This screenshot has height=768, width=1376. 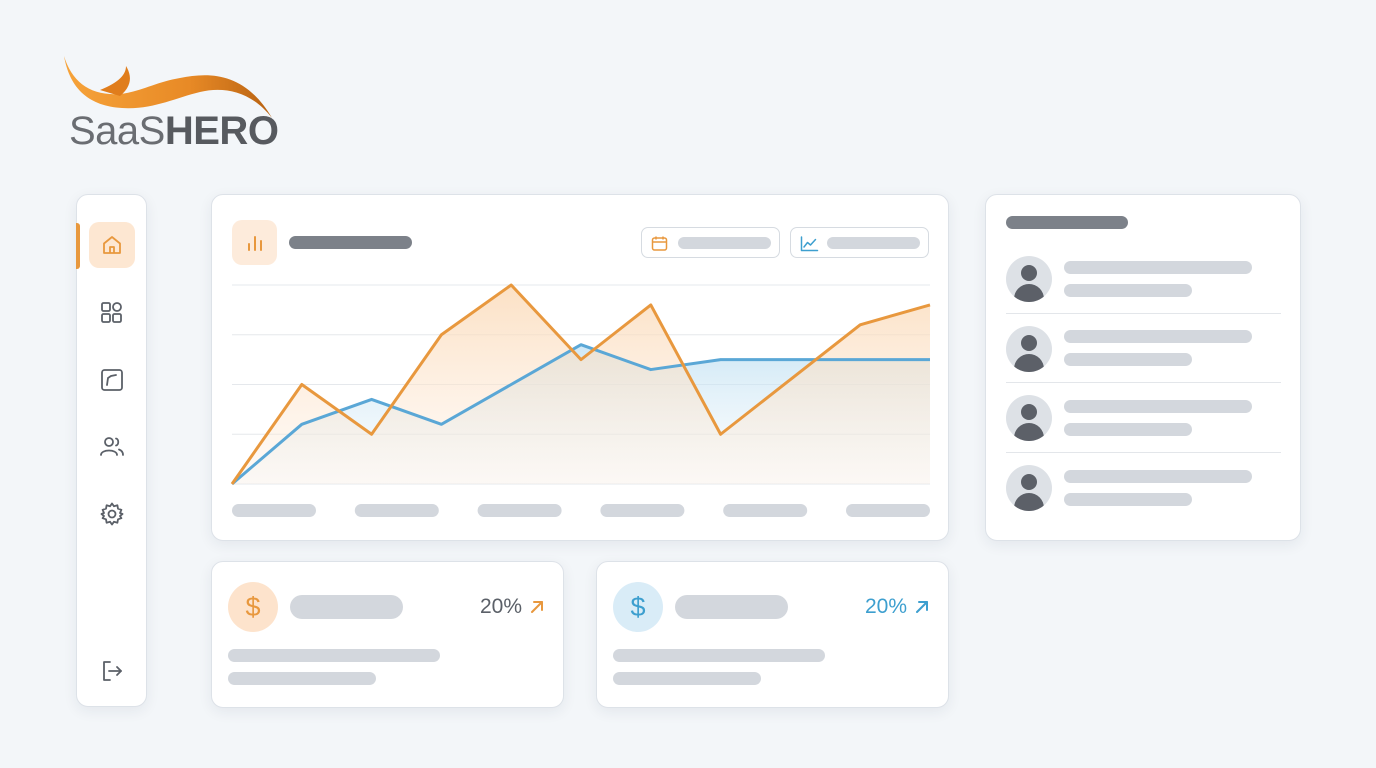 I want to click on bar-chart-icon, so click(x=254, y=243).